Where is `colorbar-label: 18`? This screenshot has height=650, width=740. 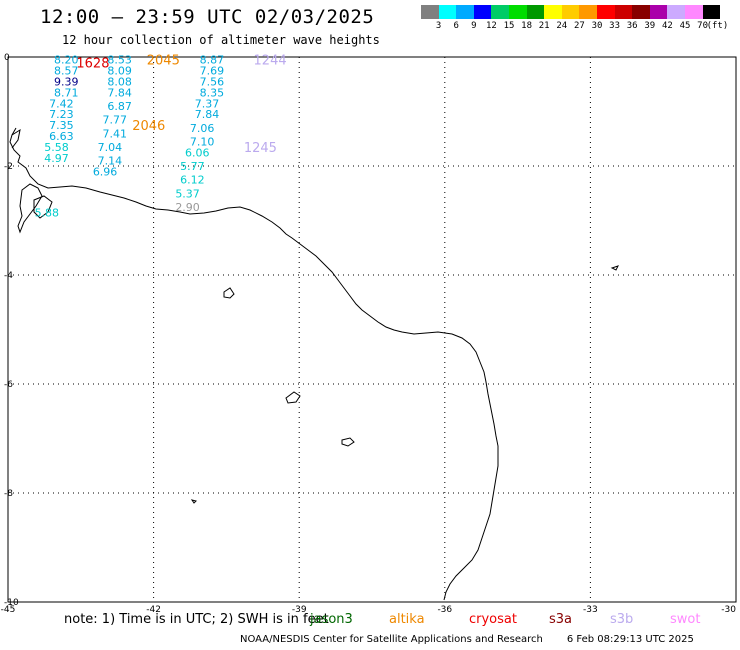
colorbar-label: 18 is located at coordinates (527, 26).